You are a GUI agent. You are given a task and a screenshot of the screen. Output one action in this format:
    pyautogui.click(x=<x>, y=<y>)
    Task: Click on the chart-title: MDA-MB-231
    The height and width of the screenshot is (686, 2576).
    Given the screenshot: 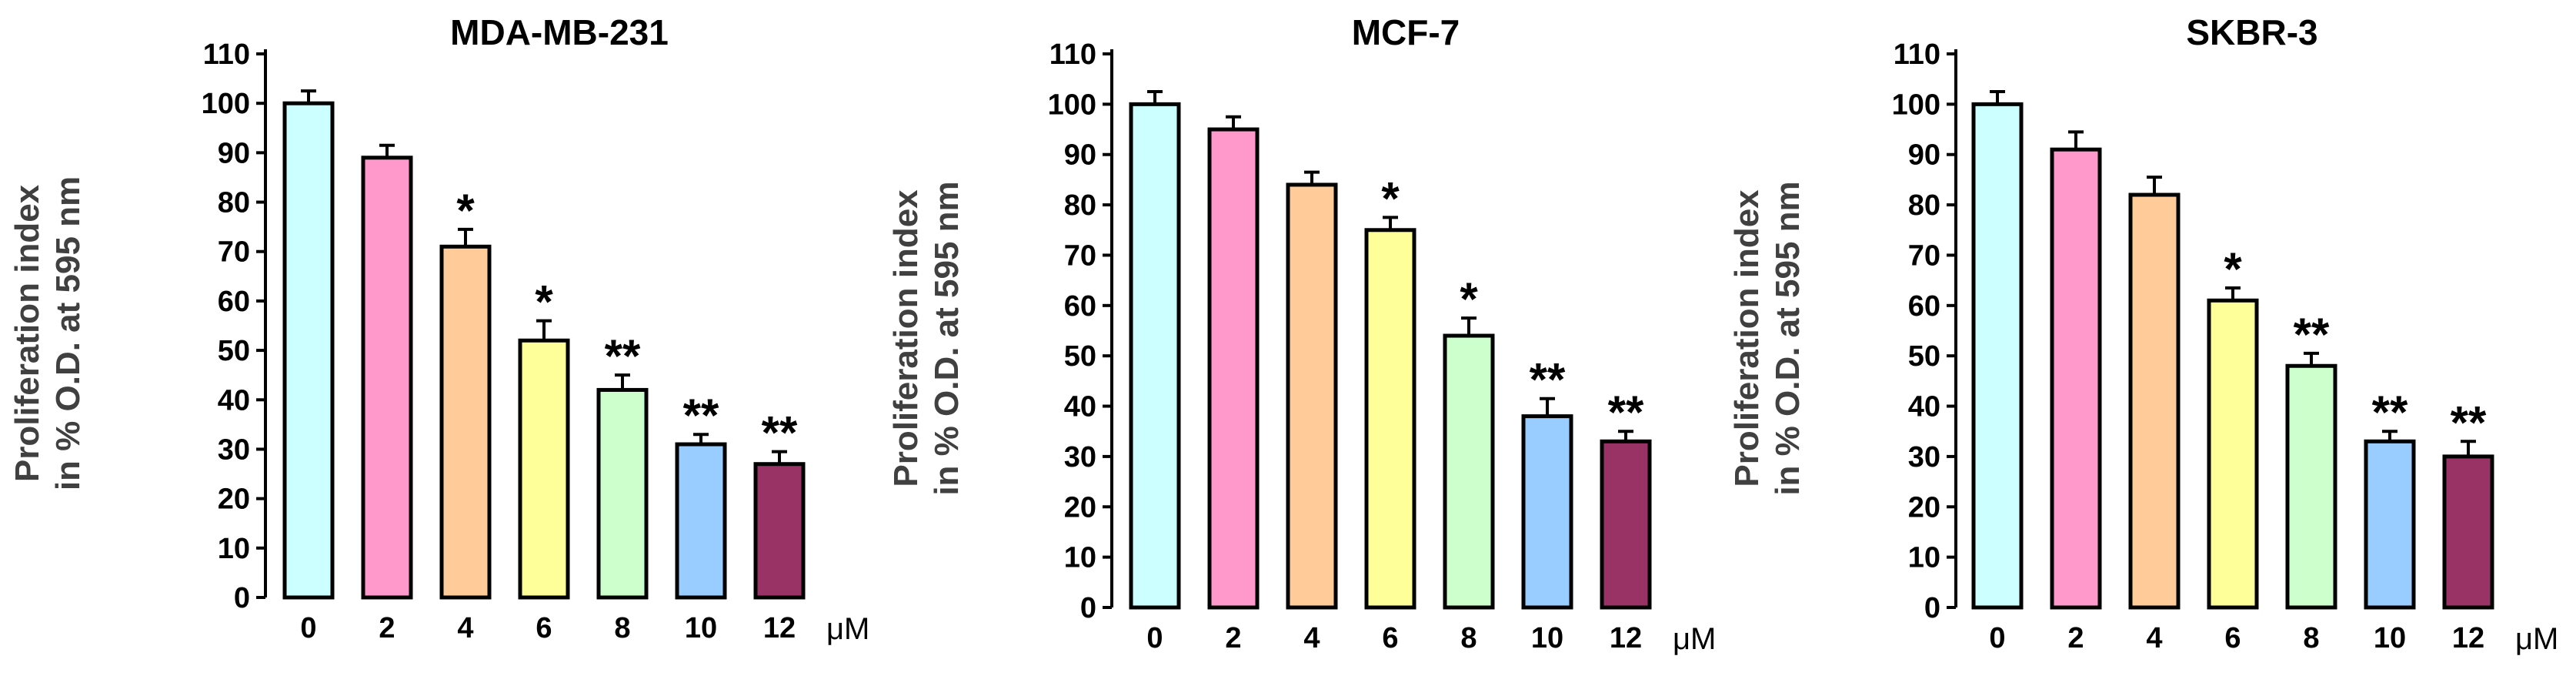 What is the action you would take?
    pyautogui.click(x=559, y=32)
    